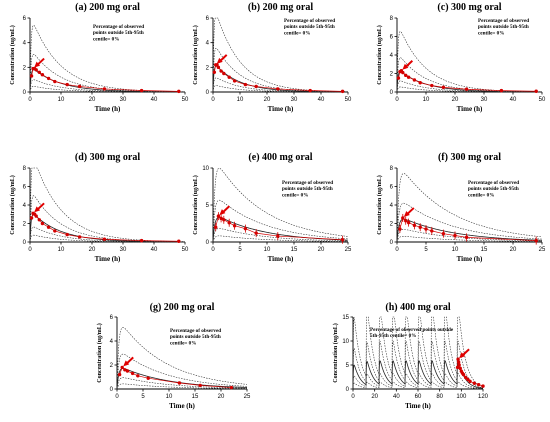 The image size is (550, 422). What do you see at coordinates (280, 7) in the screenshot?
I see `chart-title: (b) 200 mg oral` at bounding box center [280, 7].